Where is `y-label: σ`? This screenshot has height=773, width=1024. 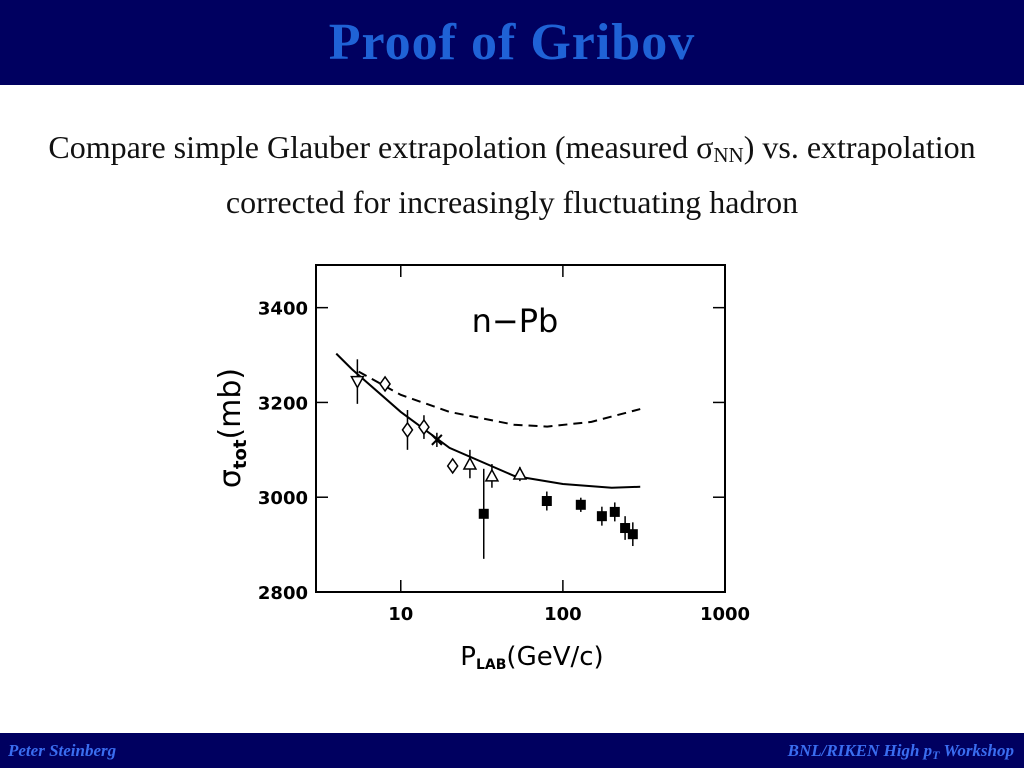 y-label: σ is located at coordinates (230, 478).